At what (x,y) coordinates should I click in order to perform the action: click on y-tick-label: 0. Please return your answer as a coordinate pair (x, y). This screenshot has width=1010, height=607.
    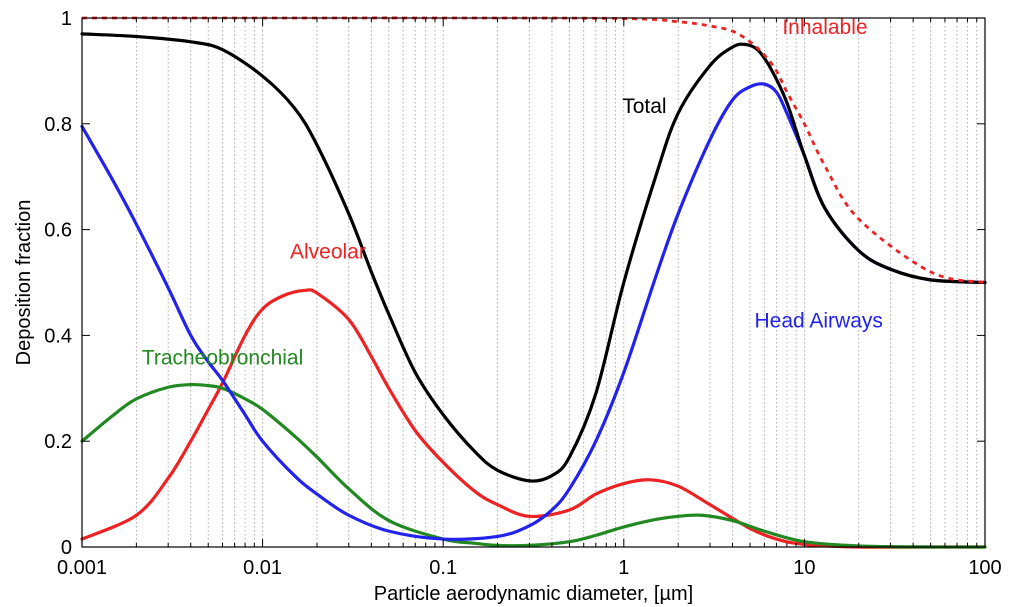
    Looking at the image, I should click on (66, 548).